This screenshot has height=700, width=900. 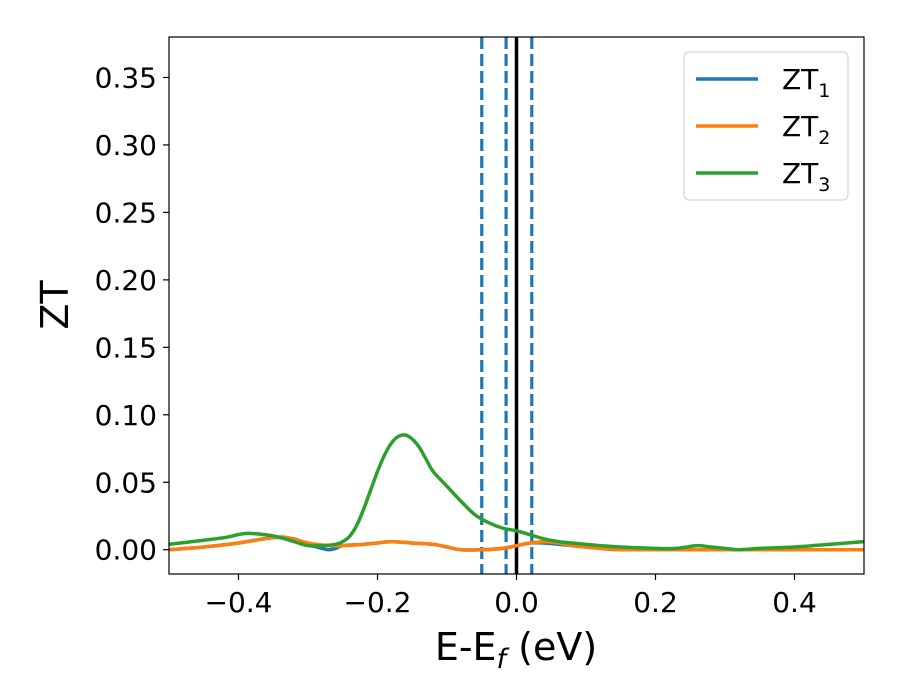 What do you see at coordinates (516, 543) in the screenshot?
I see `series-line-zt2` at bounding box center [516, 543].